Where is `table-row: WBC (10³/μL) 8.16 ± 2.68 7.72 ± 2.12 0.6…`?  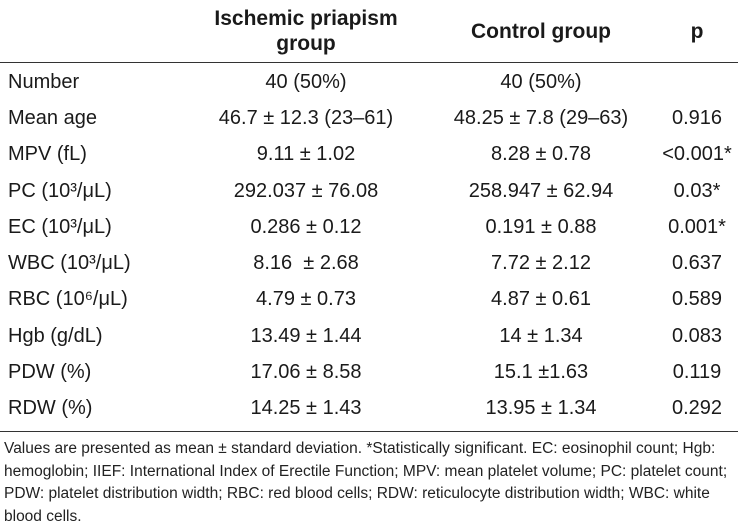
table-row: WBC (10³/μL) 8.16 ± 2.68 7.72 ± 2.12 0.6… is located at coordinates (369, 263).